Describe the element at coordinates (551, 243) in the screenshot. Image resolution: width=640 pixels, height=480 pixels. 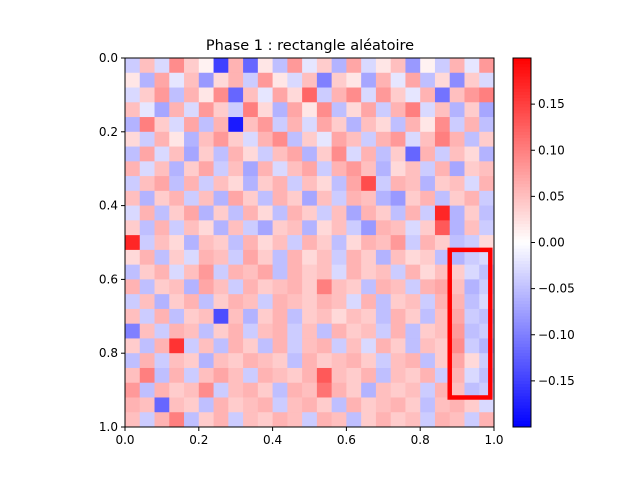
I see `colorbar-tick-label: 0.00` at that location.